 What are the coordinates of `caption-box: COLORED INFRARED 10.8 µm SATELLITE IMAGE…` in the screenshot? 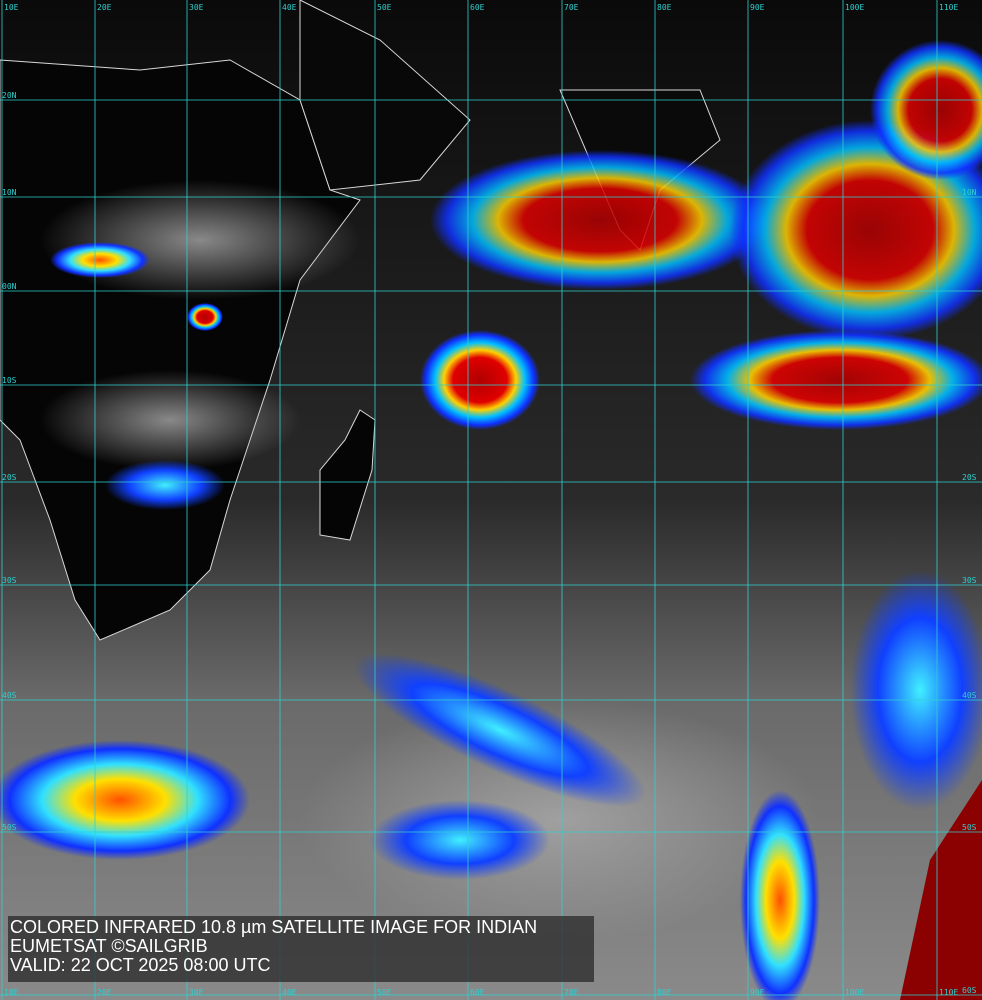 It's located at (301, 949).